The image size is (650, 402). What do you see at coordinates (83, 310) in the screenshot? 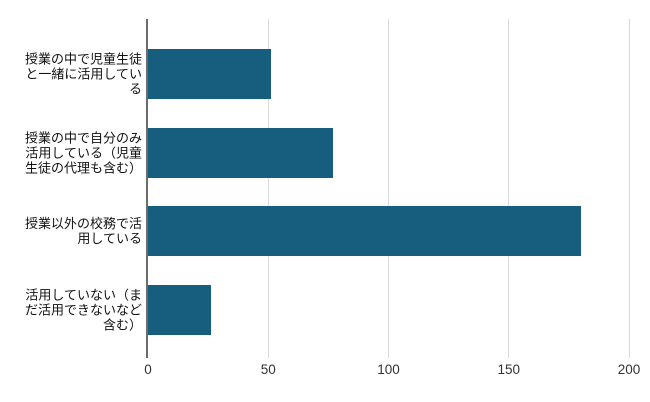
I see `category-label-3: 活用していない（ま だ活用できないなど 含む）` at bounding box center [83, 310].